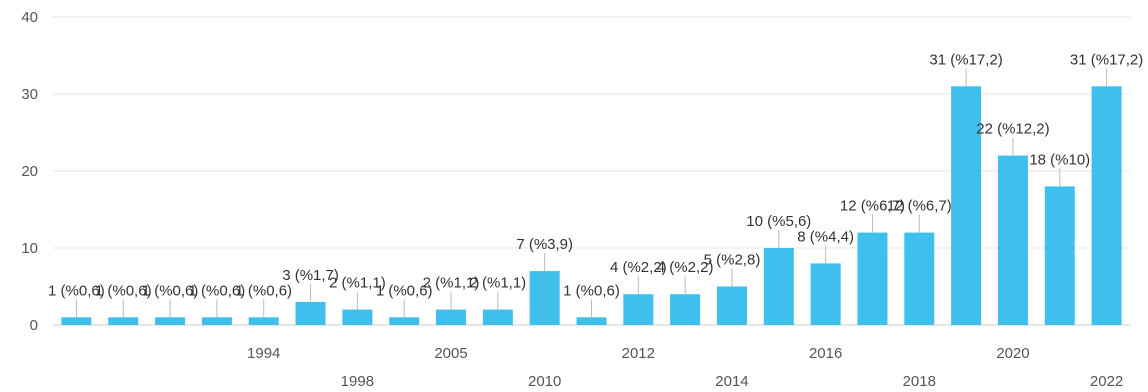 The width and height of the screenshot is (1148, 392). What do you see at coordinates (731, 381) in the screenshot?
I see `x-tick-label: 2014` at bounding box center [731, 381].